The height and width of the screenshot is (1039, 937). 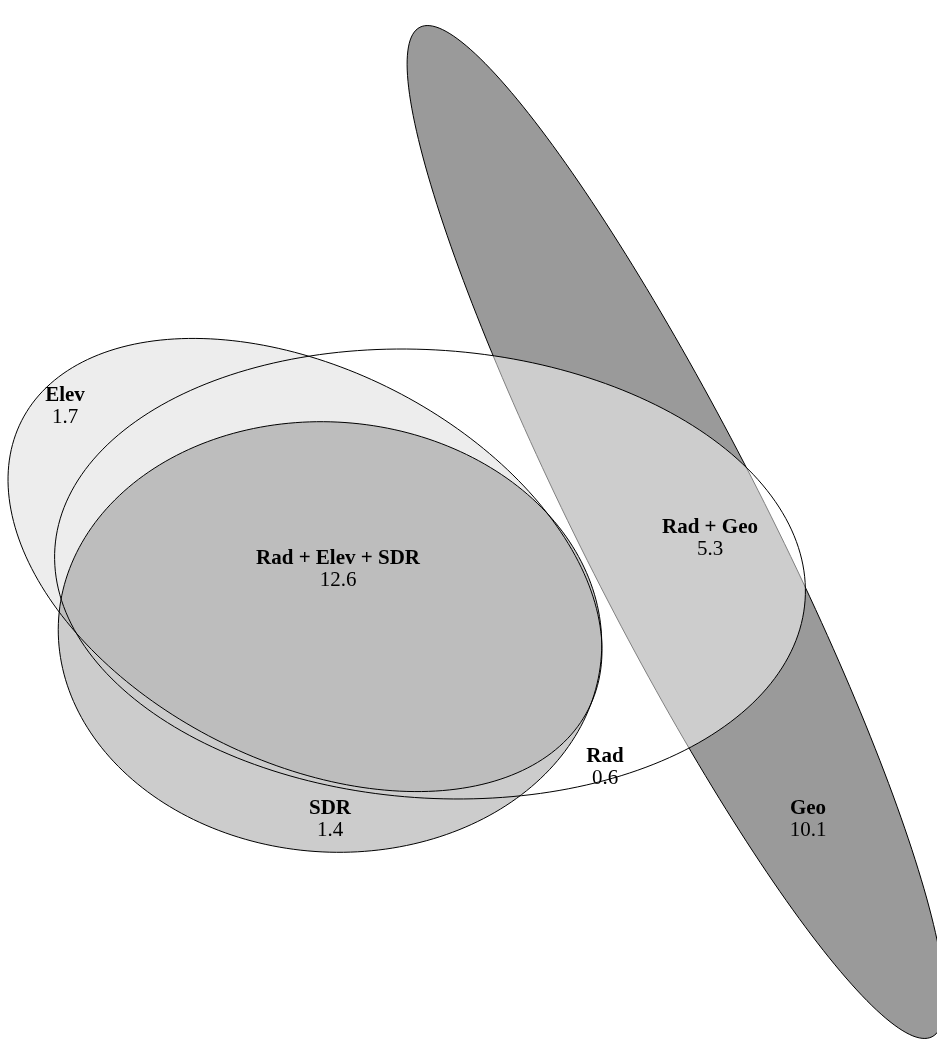 What do you see at coordinates (65, 416) in the screenshot?
I see `data-label: 1.7` at bounding box center [65, 416].